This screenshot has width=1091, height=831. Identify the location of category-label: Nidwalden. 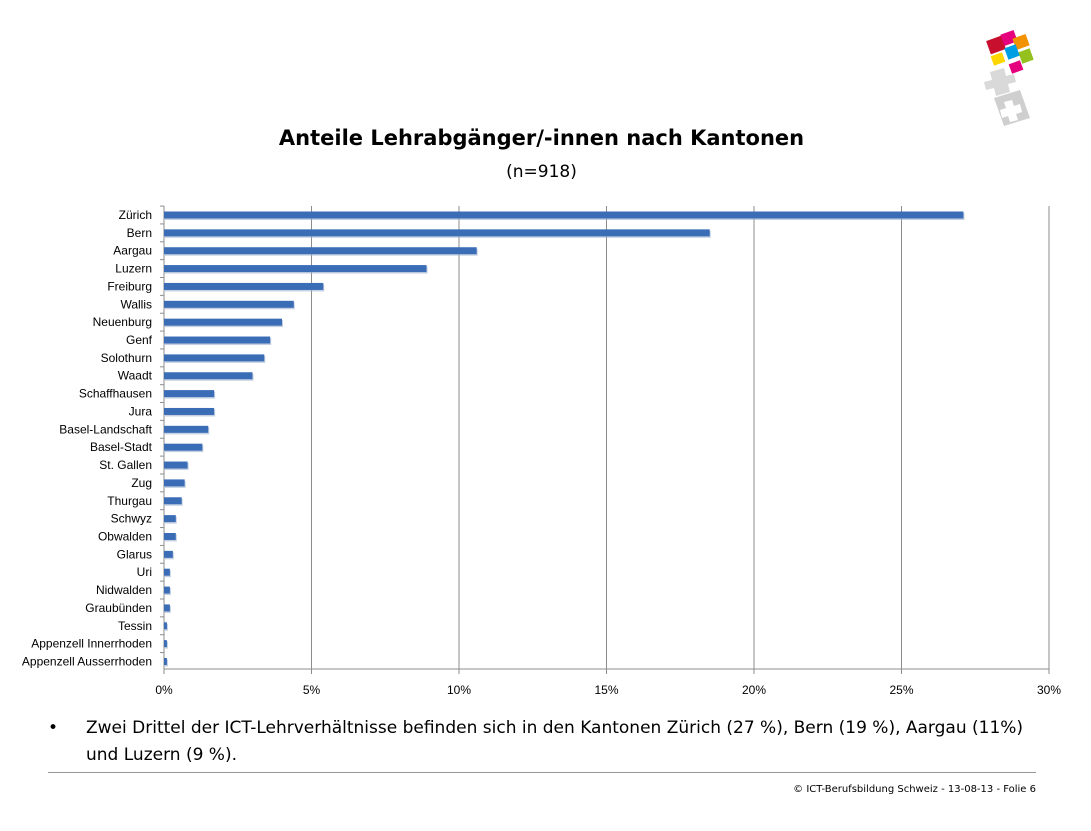
(124, 590).